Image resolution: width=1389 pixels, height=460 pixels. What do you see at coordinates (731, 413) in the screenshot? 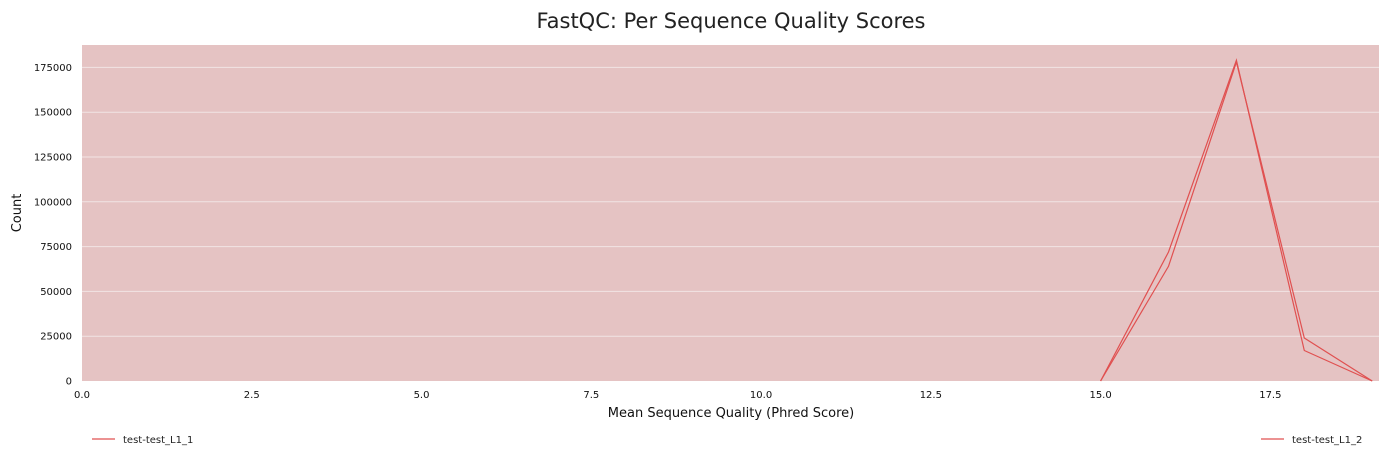
I see `x-axis-label: Mean Sequence Quality (Phred Score)` at bounding box center [731, 413].